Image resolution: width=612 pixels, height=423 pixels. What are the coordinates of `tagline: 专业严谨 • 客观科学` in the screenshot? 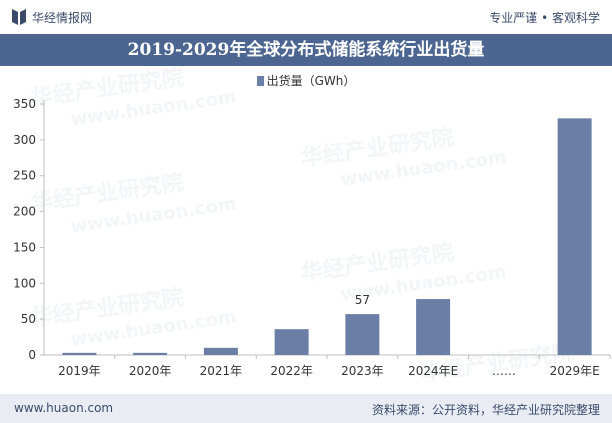 It's located at (544, 18).